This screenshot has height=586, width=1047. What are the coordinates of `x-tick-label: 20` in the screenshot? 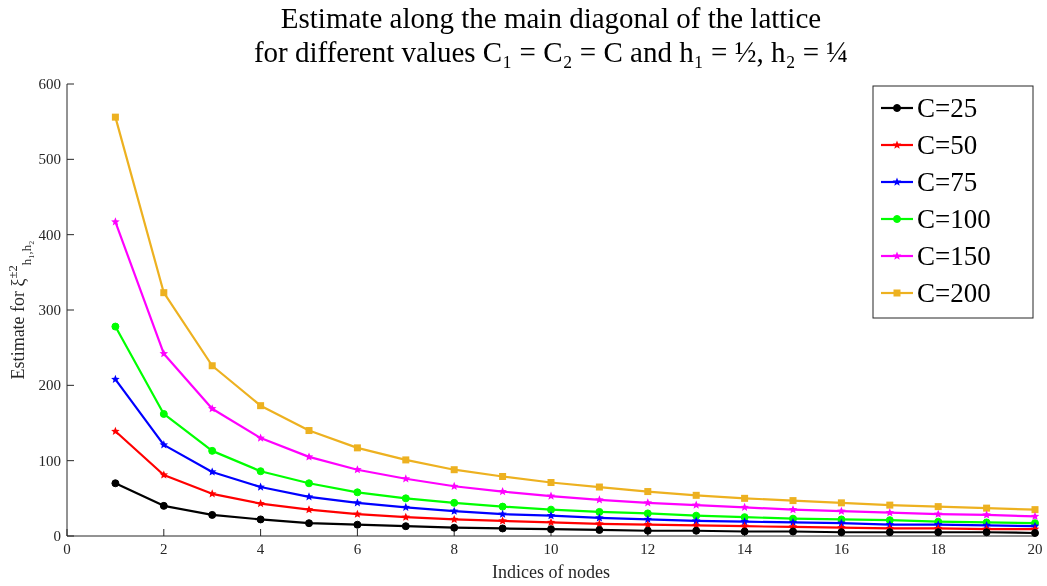 It's located at (1035, 549).